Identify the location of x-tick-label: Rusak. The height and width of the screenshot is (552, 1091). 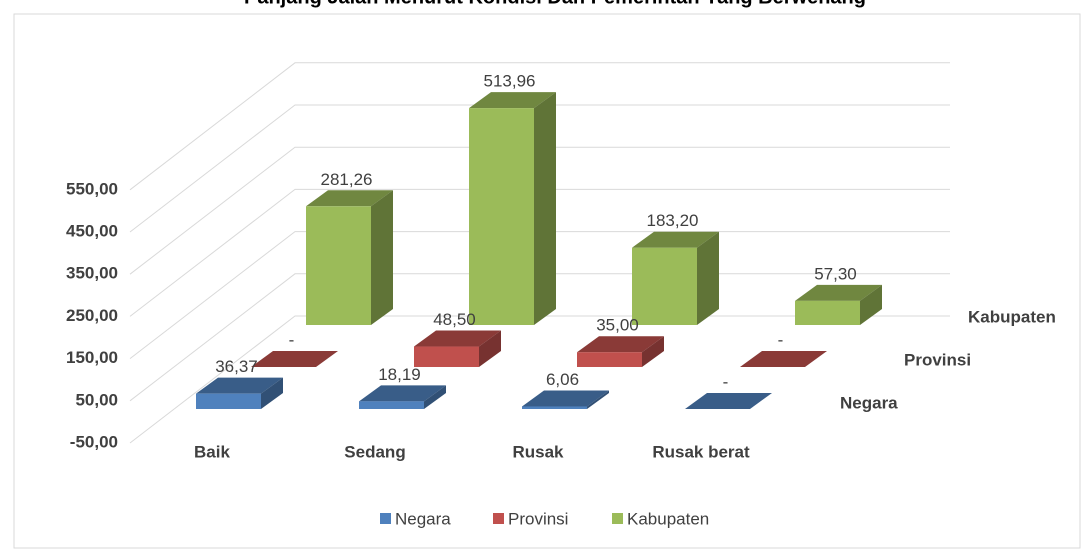
(538, 451).